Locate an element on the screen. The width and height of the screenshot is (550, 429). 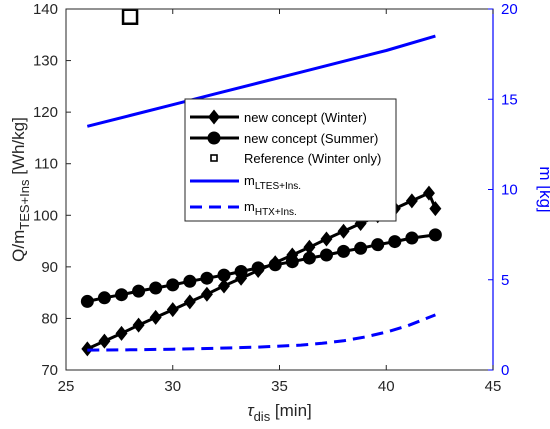
x-tick-label: 30 is located at coordinates (172, 386).